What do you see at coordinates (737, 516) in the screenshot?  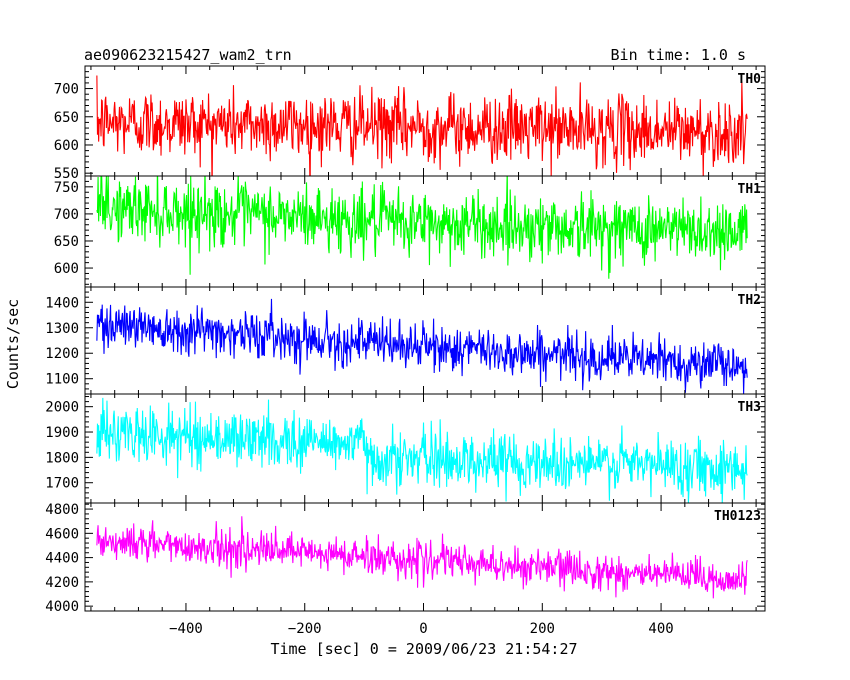 I see `panel-label-th0123: TH0123` at bounding box center [737, 516].